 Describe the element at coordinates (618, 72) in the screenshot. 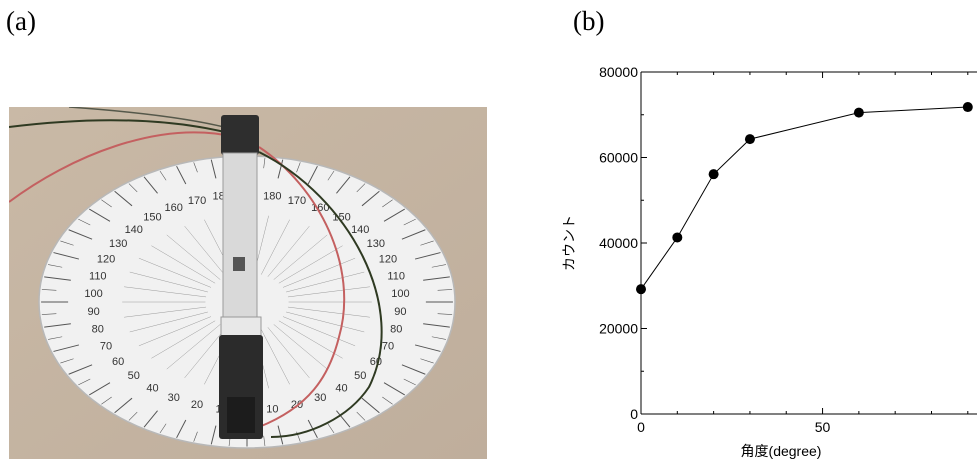

I see `y-tick-label: 80000` at that location.